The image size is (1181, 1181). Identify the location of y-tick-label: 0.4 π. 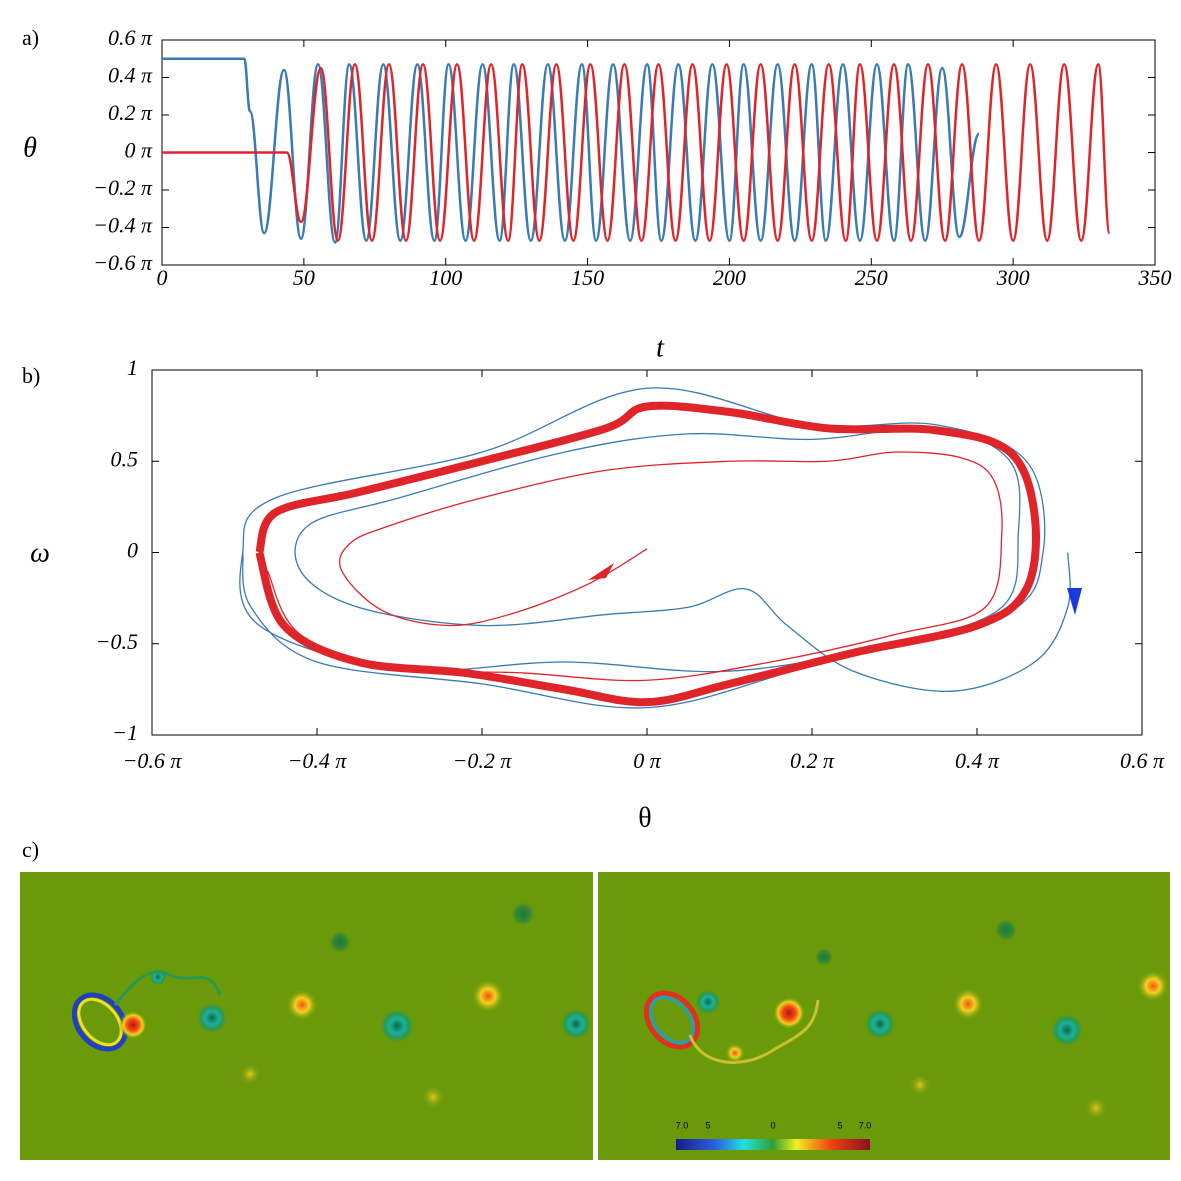
(130, 75).